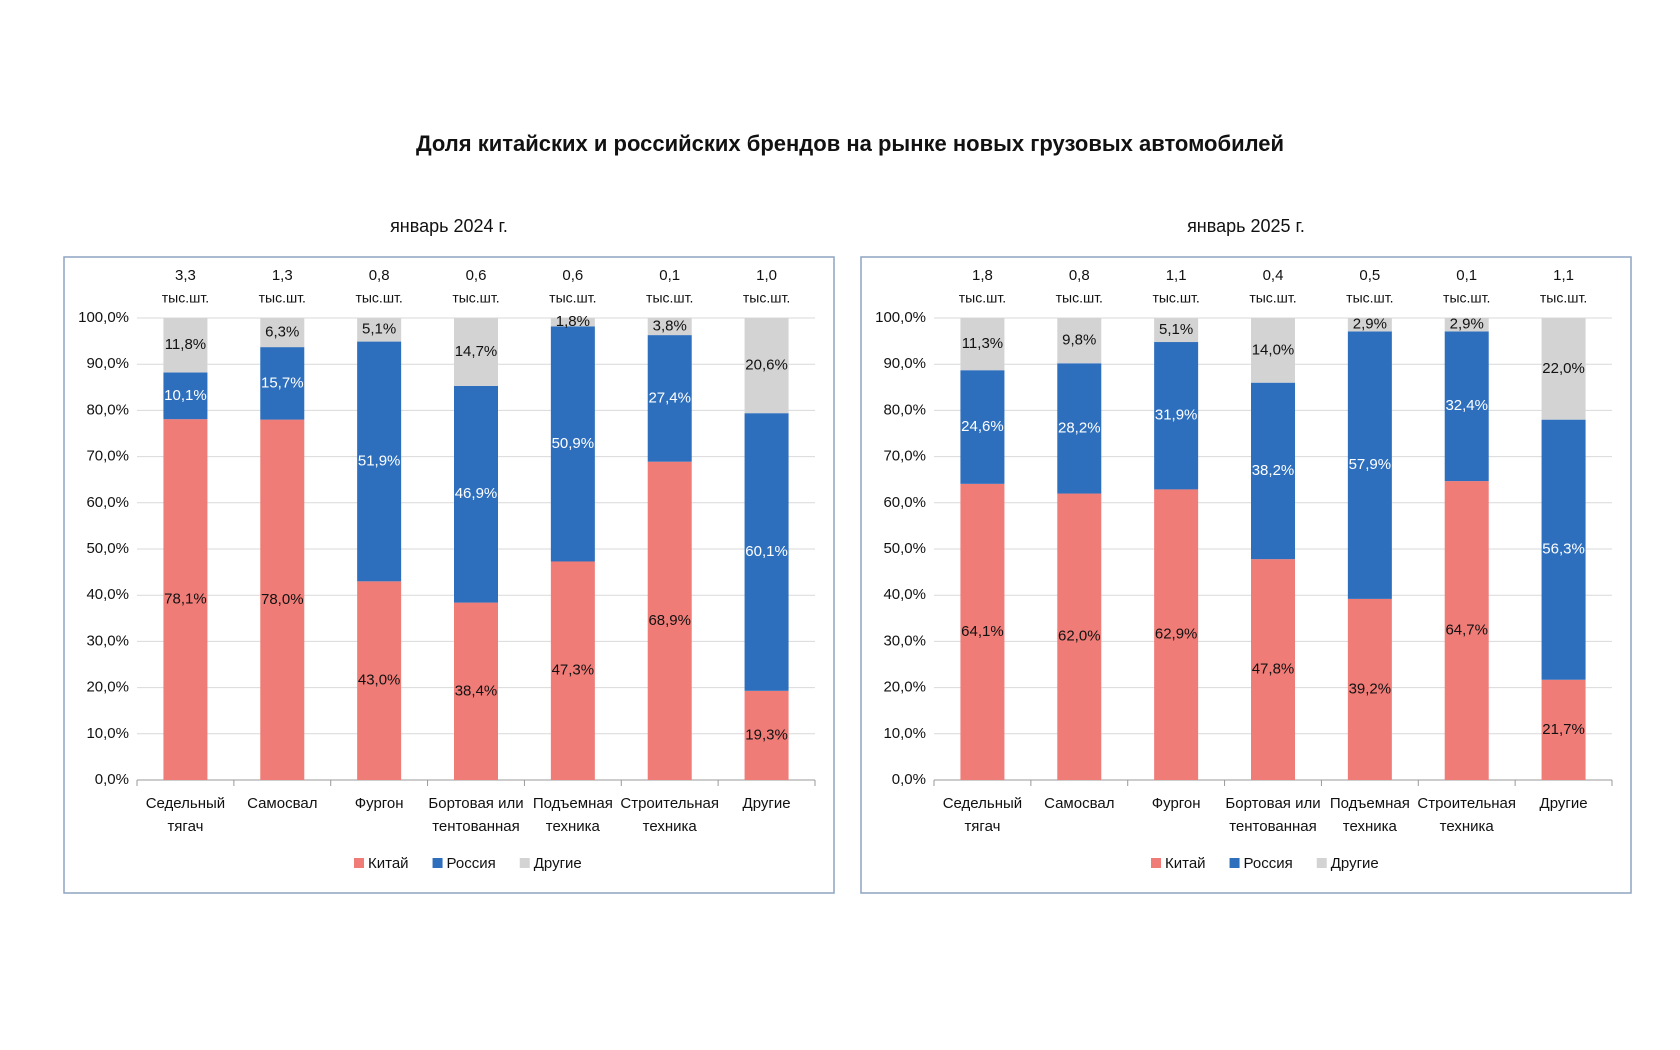 This screenshot has width=1680, height=1050. Describe the element at coordinates (767, 803) in the screenshot. I see `x-tick-label: Другие` at that location.